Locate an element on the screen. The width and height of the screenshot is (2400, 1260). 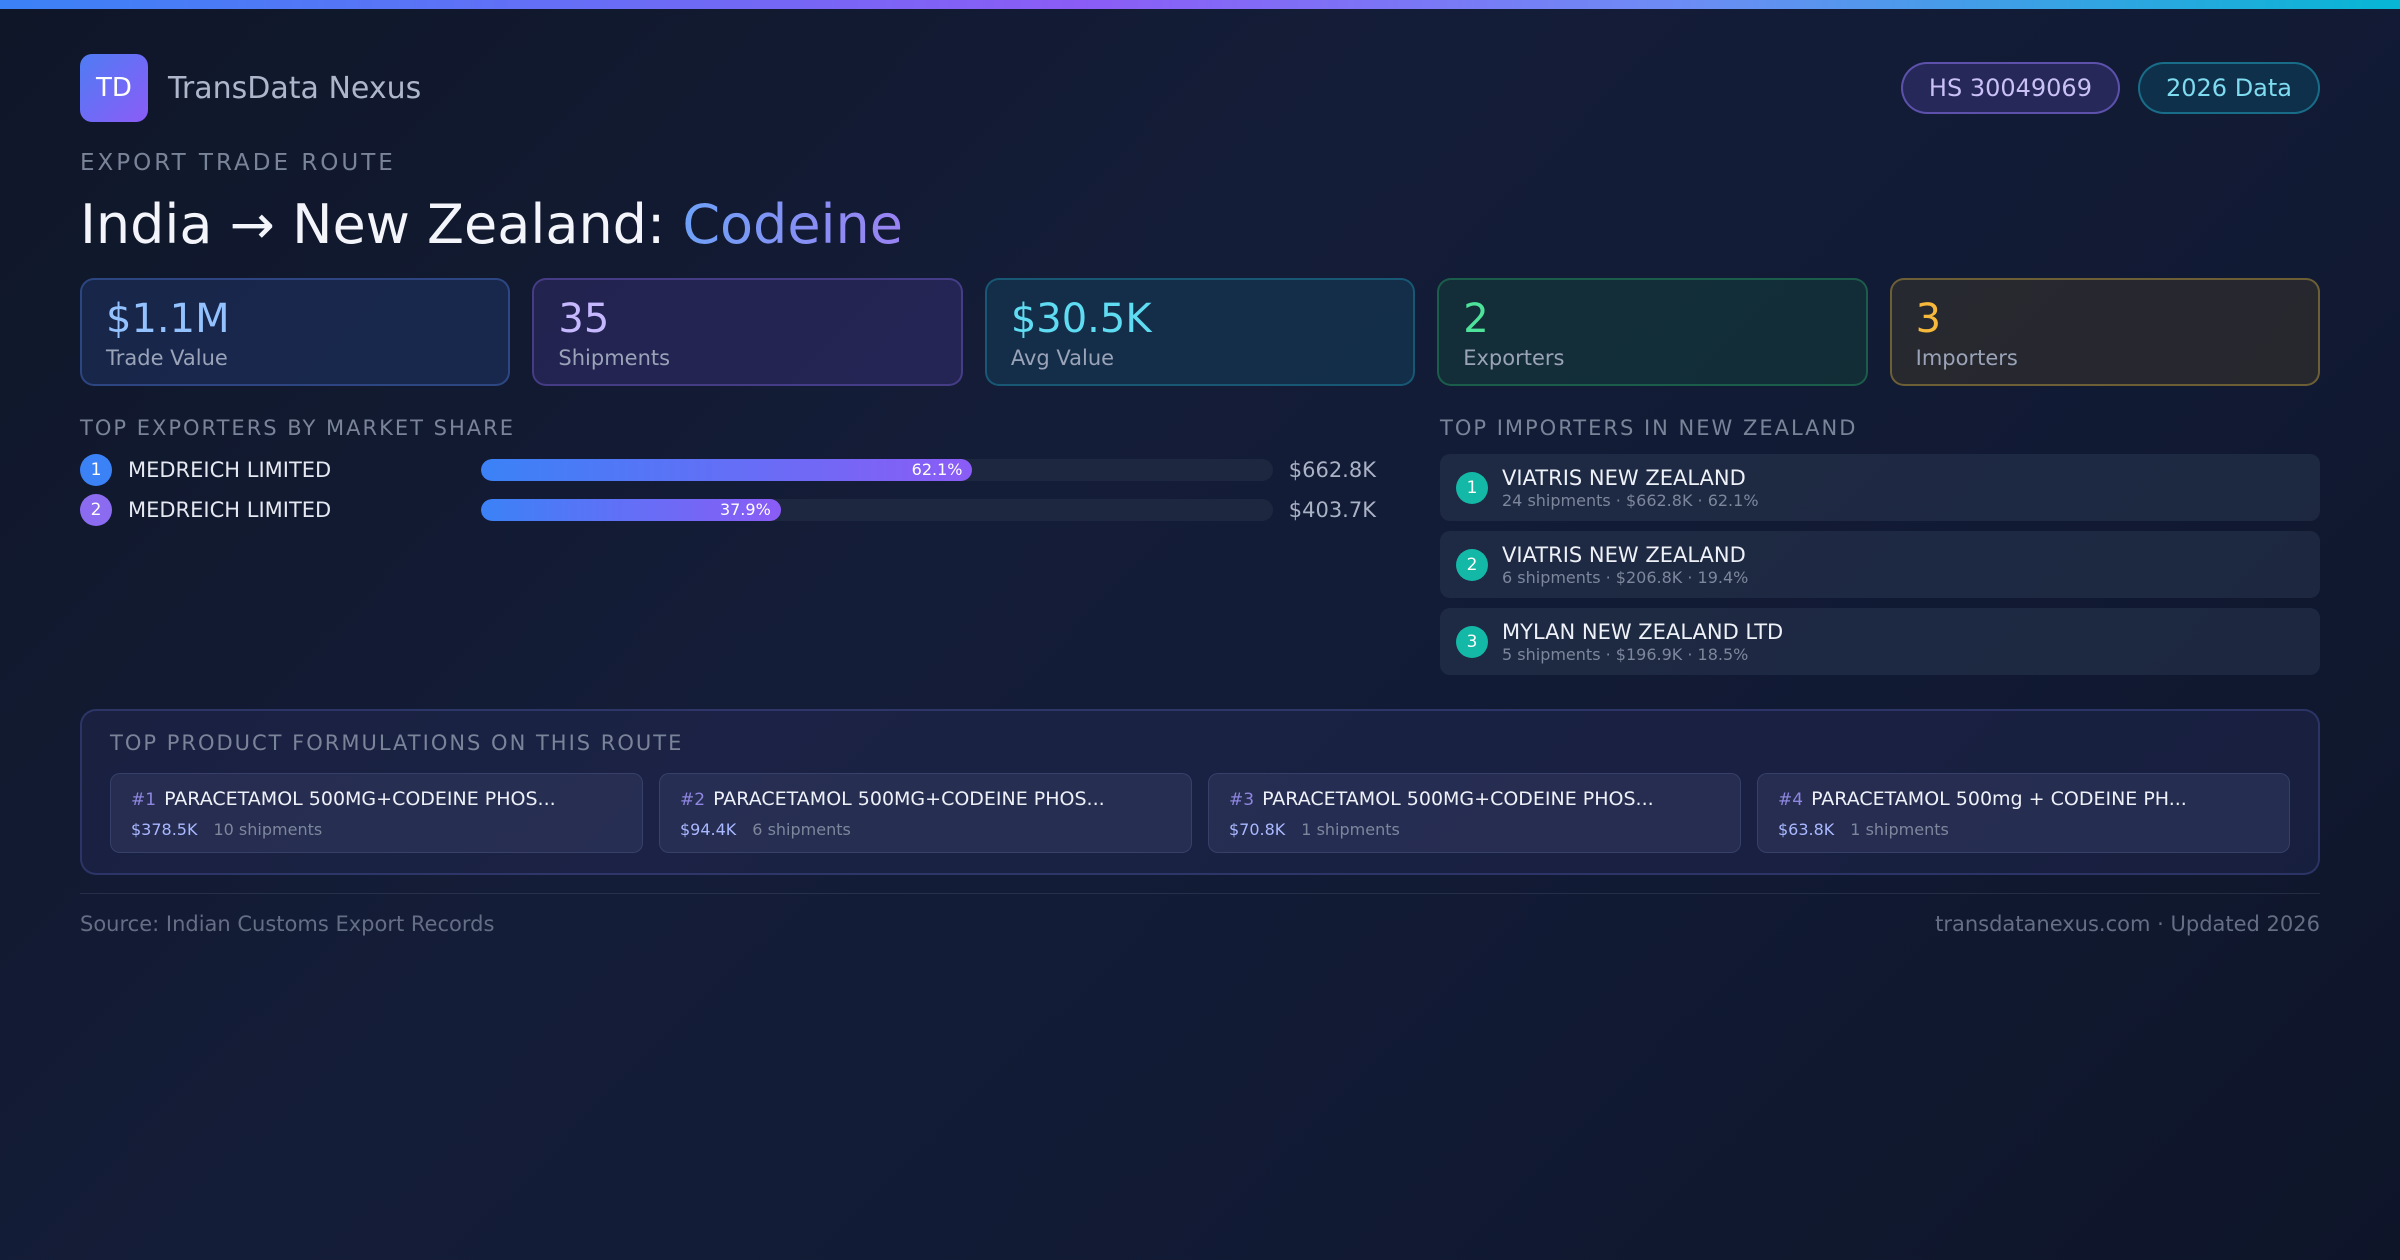
stat-label: Importers is located at coordinates (1966, 358).